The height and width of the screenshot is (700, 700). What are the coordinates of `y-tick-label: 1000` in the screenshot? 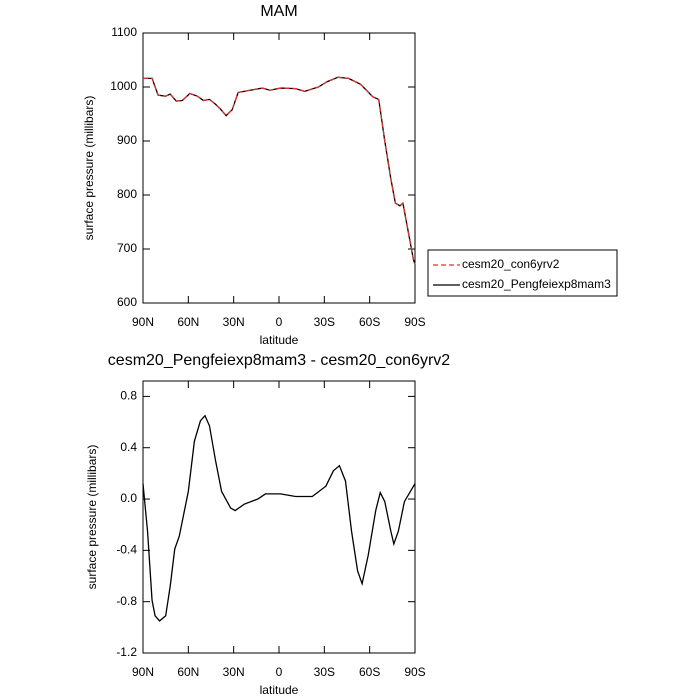 It's located at (123, 86).